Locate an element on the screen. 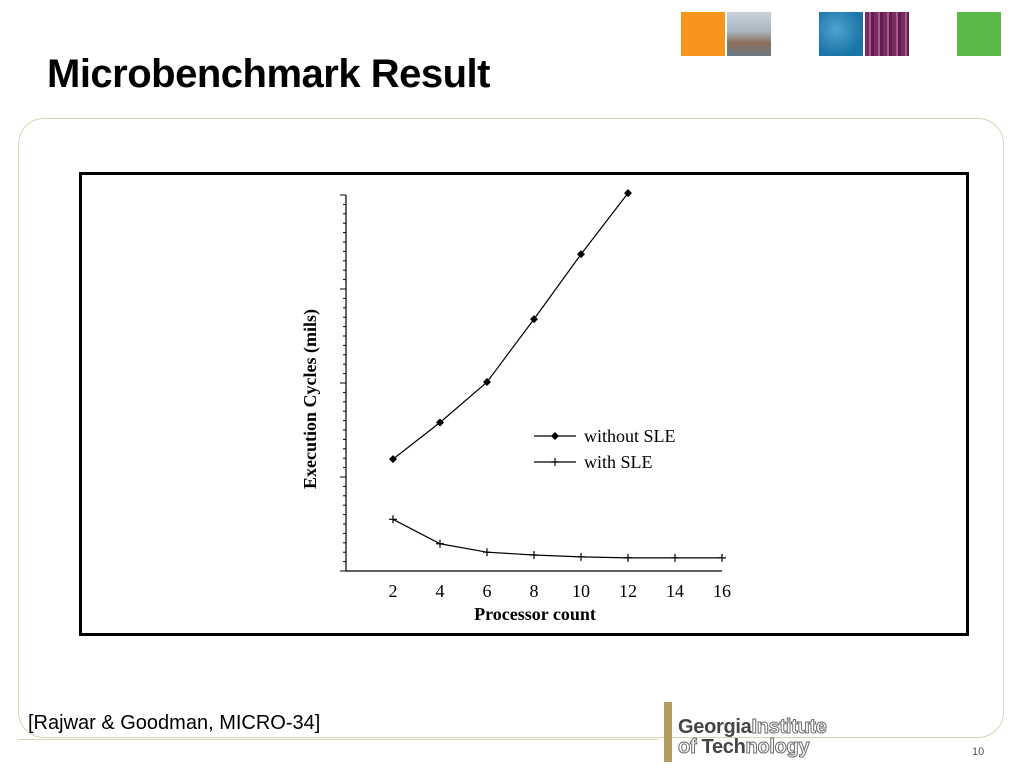  x-tick-label: 16 is located at coordinates (722, 591).